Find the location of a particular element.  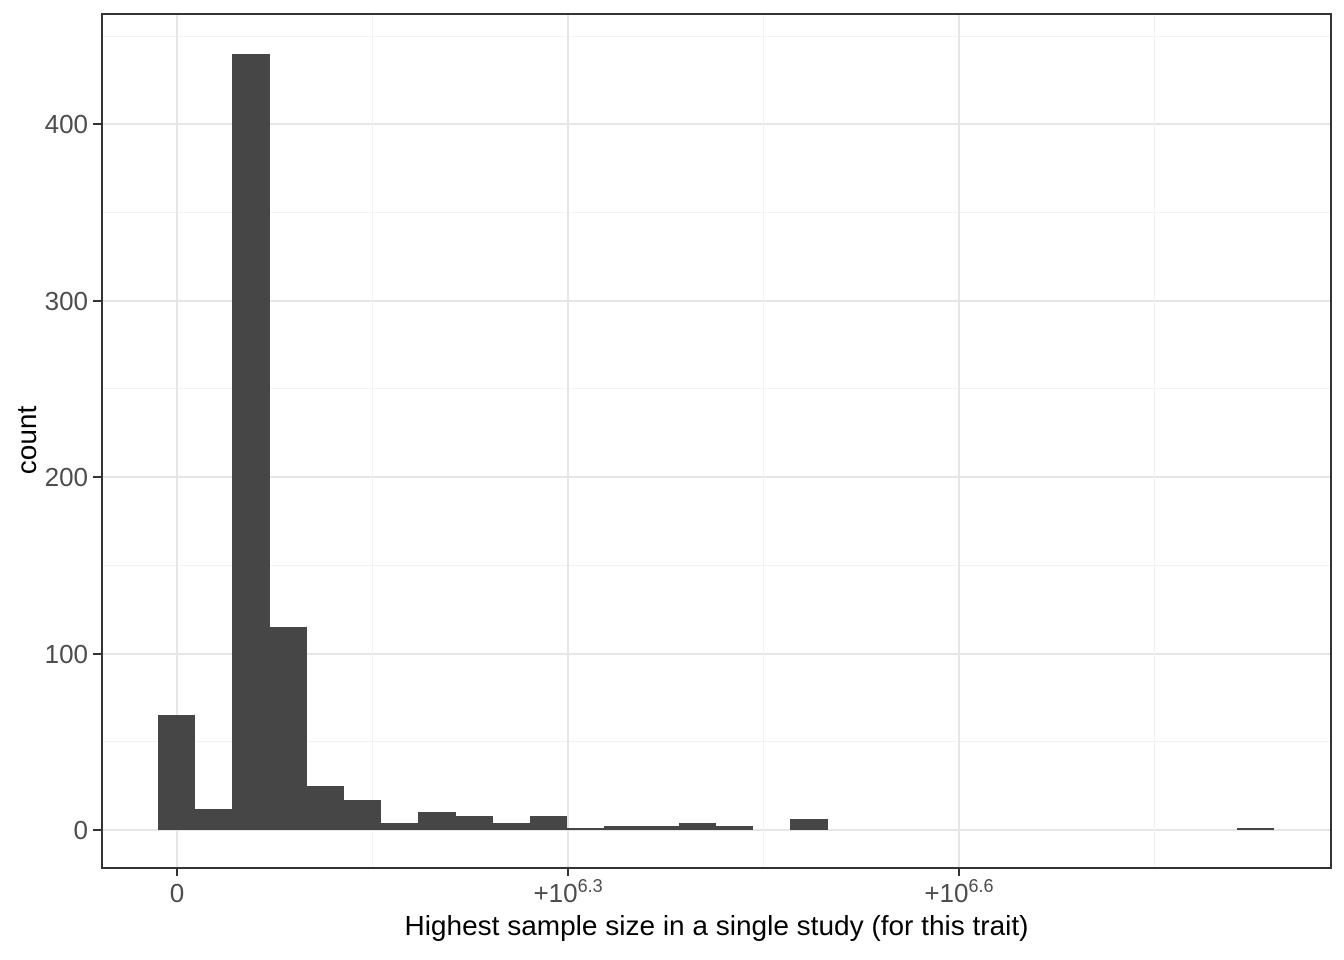

y-tick-label: 400 is located at coordinates (66, 124).